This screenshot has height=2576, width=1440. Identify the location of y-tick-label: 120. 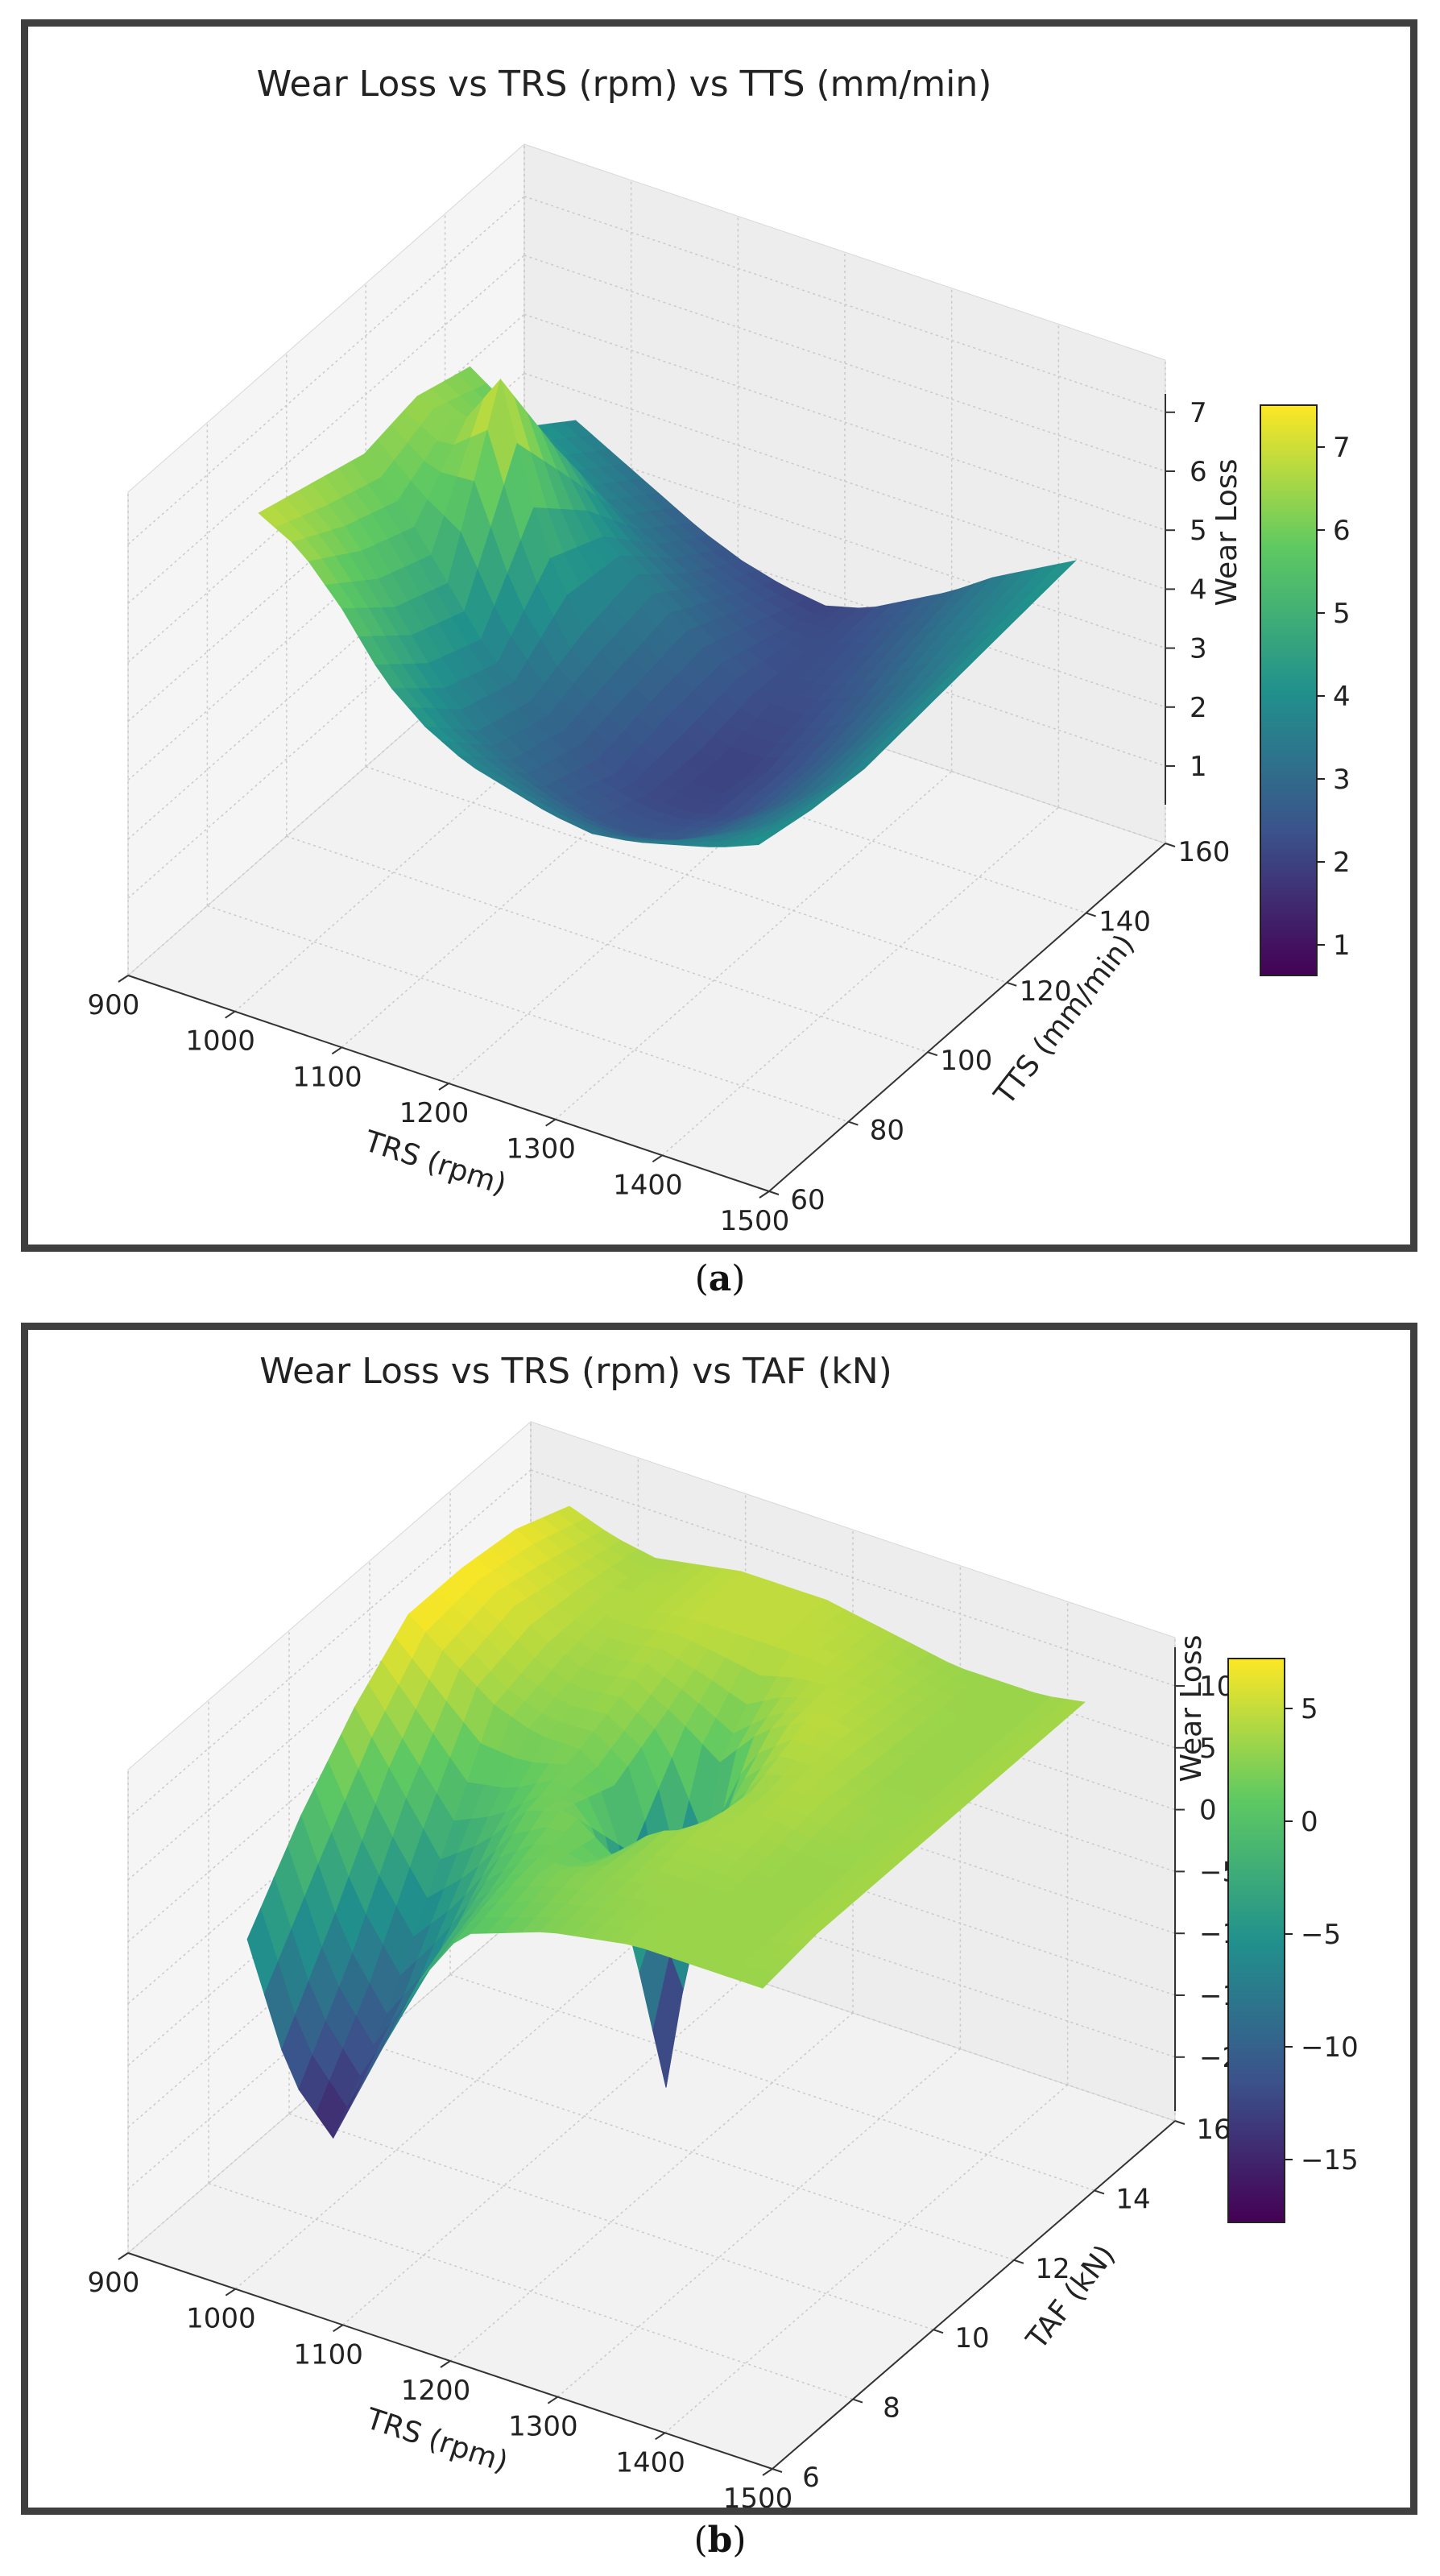
(1046, 991).